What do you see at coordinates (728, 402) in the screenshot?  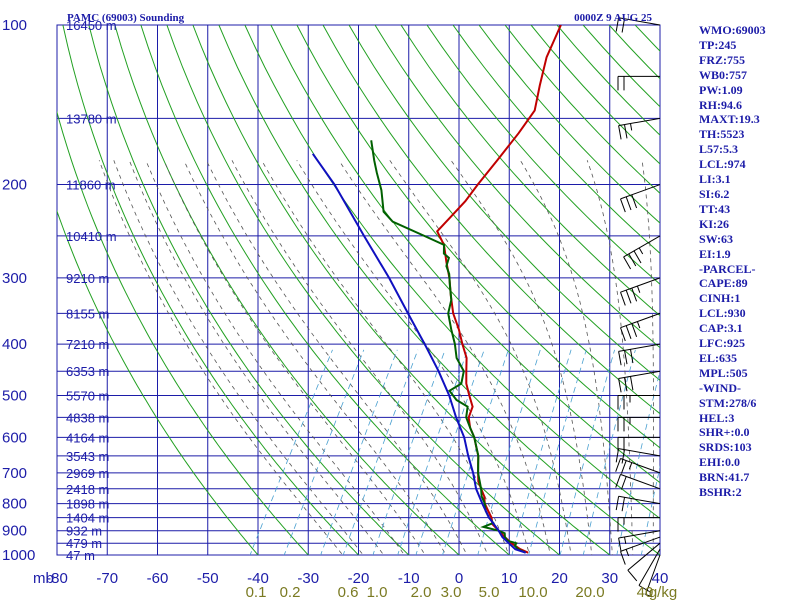 I see `index-item: STM:278/6` at bounding box center [728, 402].